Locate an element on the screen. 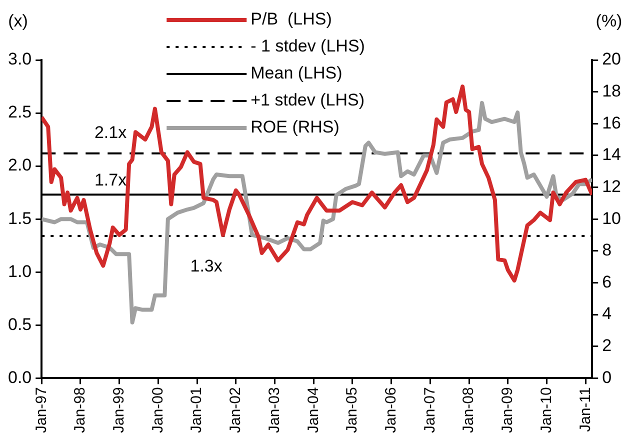 This screenshot has width=629, height=438. x-tick-label: Jan-07 is located at coordinates (429, 410).